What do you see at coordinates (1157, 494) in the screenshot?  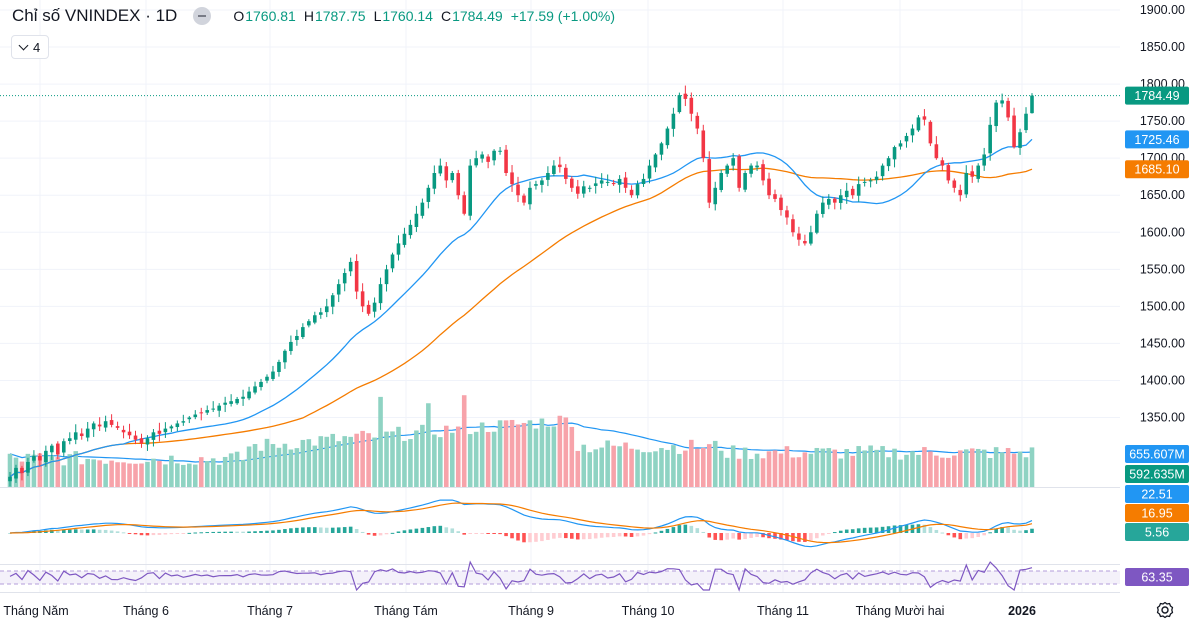 I see `macd-tag-bg` at bounding box center [1157, 494].